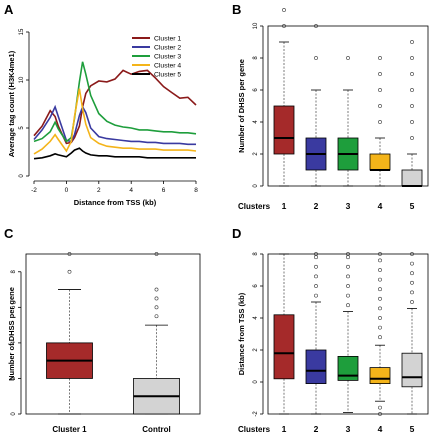  Describe the element at coordinates (99, 190) in the screenshot. I see `x-tick-label: 2` at that location.